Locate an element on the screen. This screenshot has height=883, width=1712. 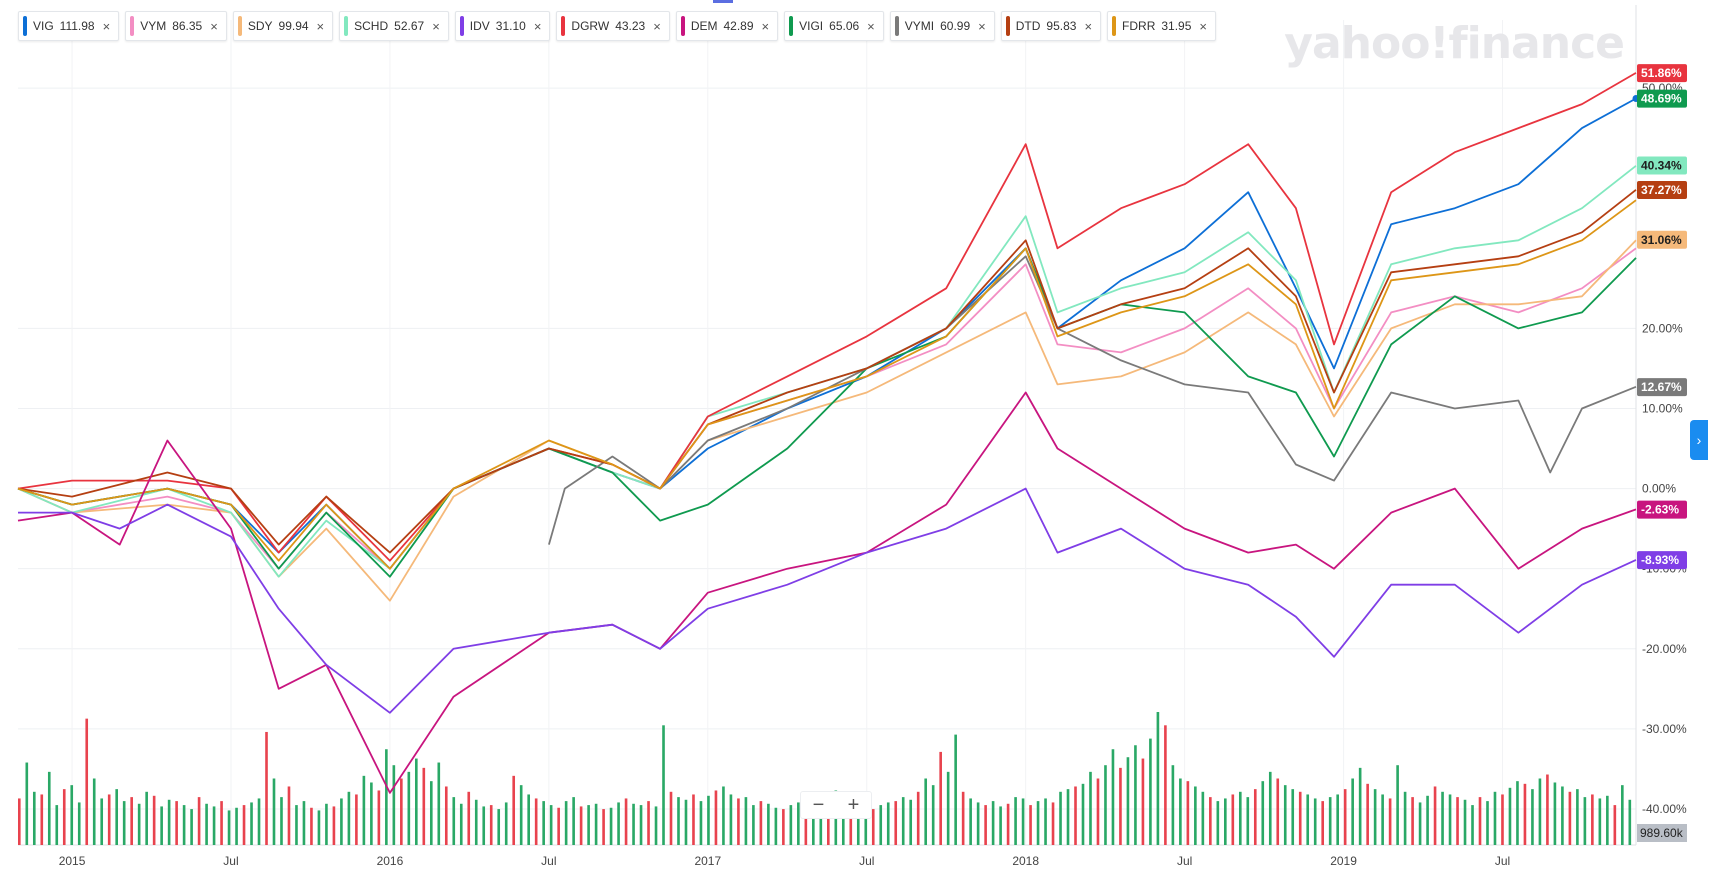
legend-price: 43.23 is located at coordinates (630, 26).